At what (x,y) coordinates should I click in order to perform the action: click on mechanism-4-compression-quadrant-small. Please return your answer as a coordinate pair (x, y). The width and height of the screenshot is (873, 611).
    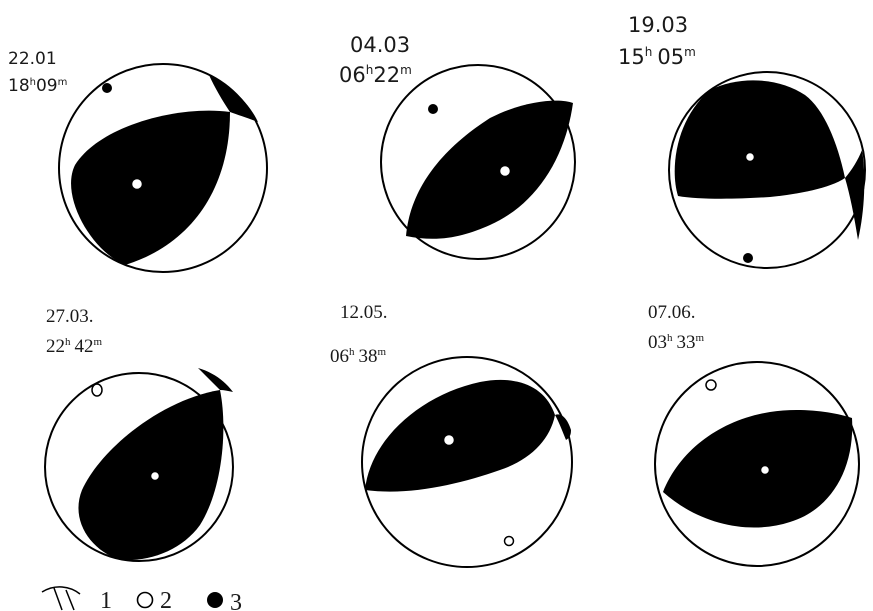
    Looking at the image, I should click on (215, 380).